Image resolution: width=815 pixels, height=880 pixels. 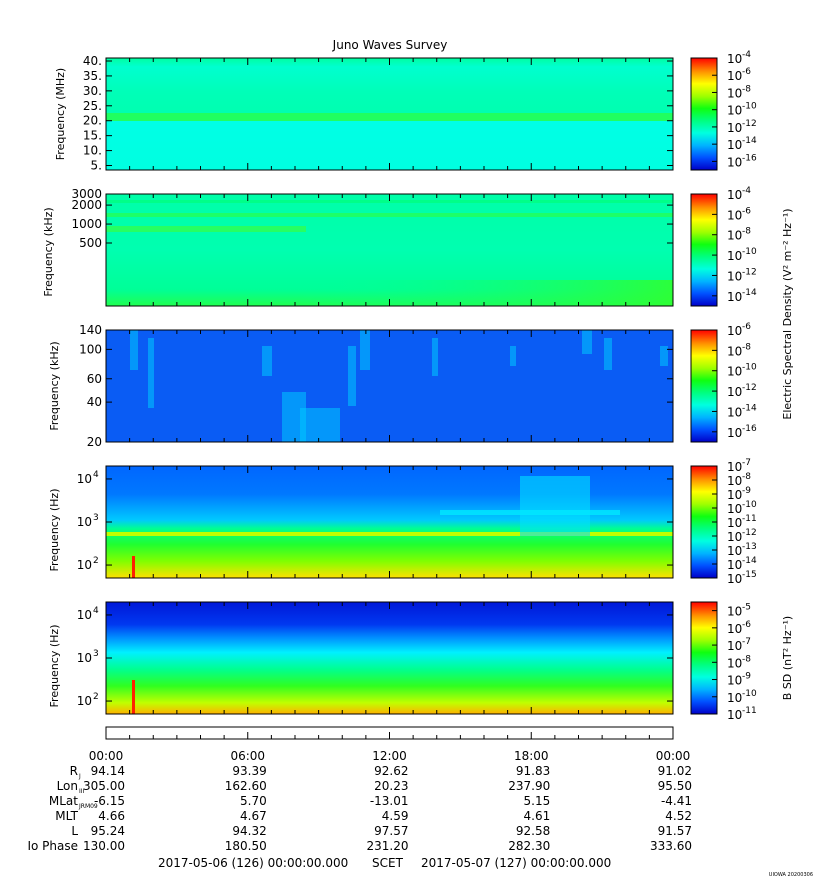 What do you see at coordinates (247, 756) in the screenshot?
I see `time-tick-label: 06:00` at bounding box center [247, 756].